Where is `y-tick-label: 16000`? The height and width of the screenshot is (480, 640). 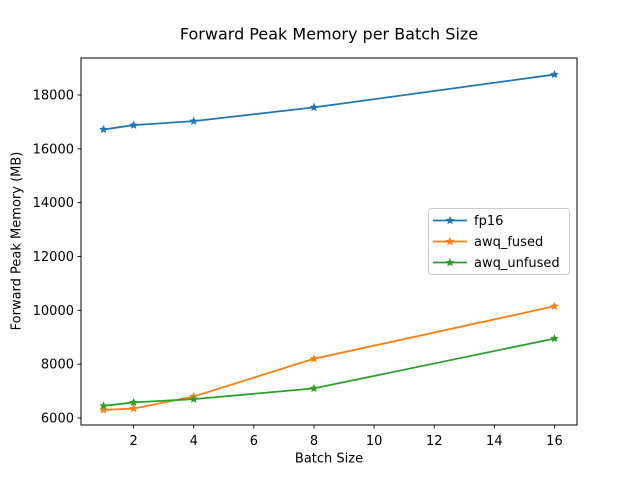 y-tick-label: 16000 is located at coordinates (53, 149).